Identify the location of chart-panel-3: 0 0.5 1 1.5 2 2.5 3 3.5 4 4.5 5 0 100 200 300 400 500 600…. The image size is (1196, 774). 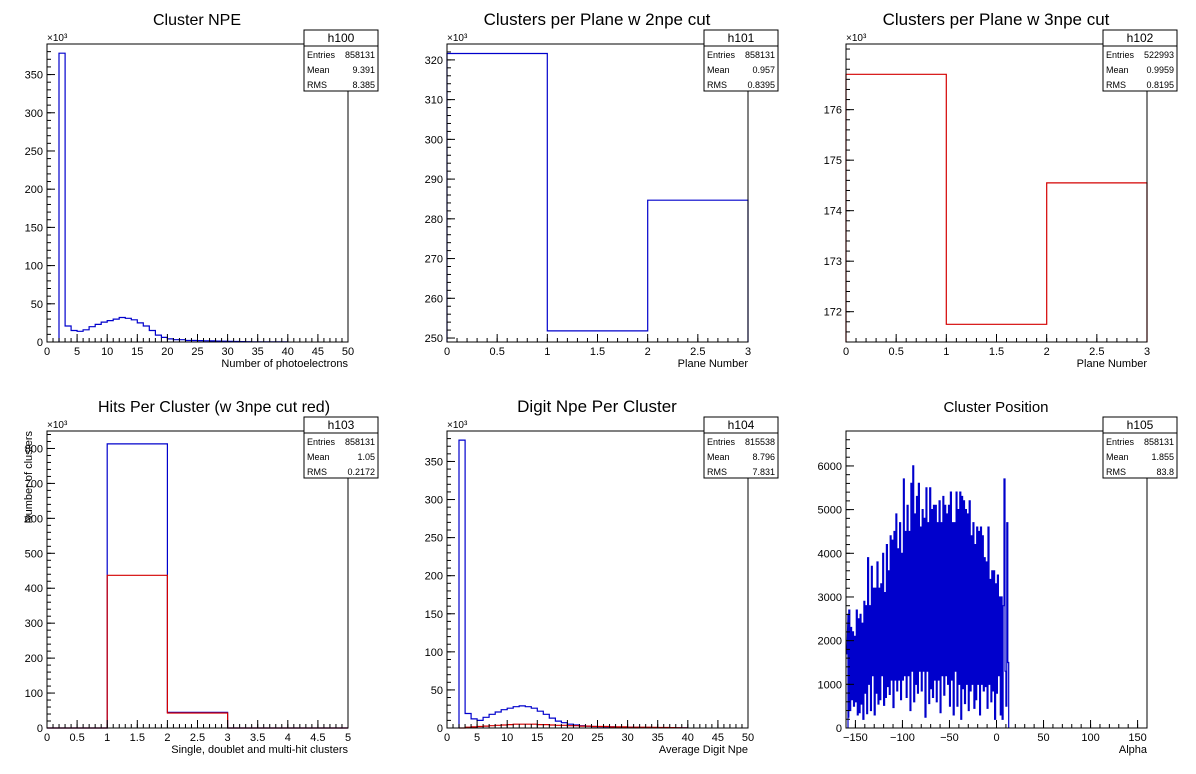
(201, 577).